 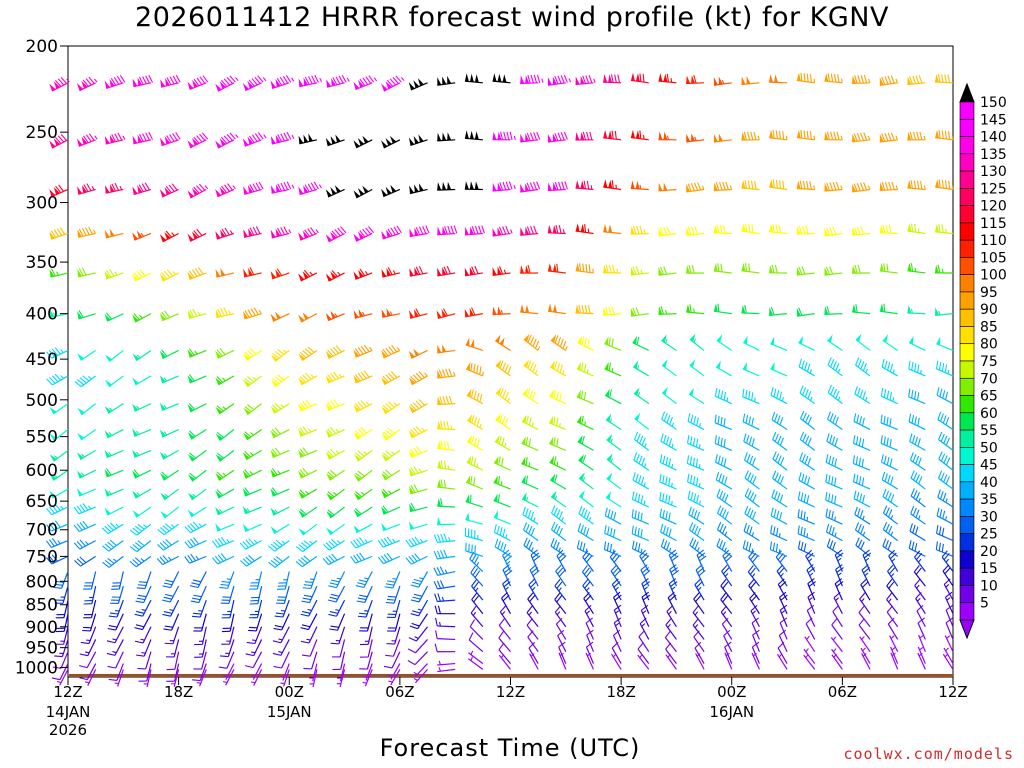 I want to click on credit-link: coolwx.com/models, so click(x=928, y=754).